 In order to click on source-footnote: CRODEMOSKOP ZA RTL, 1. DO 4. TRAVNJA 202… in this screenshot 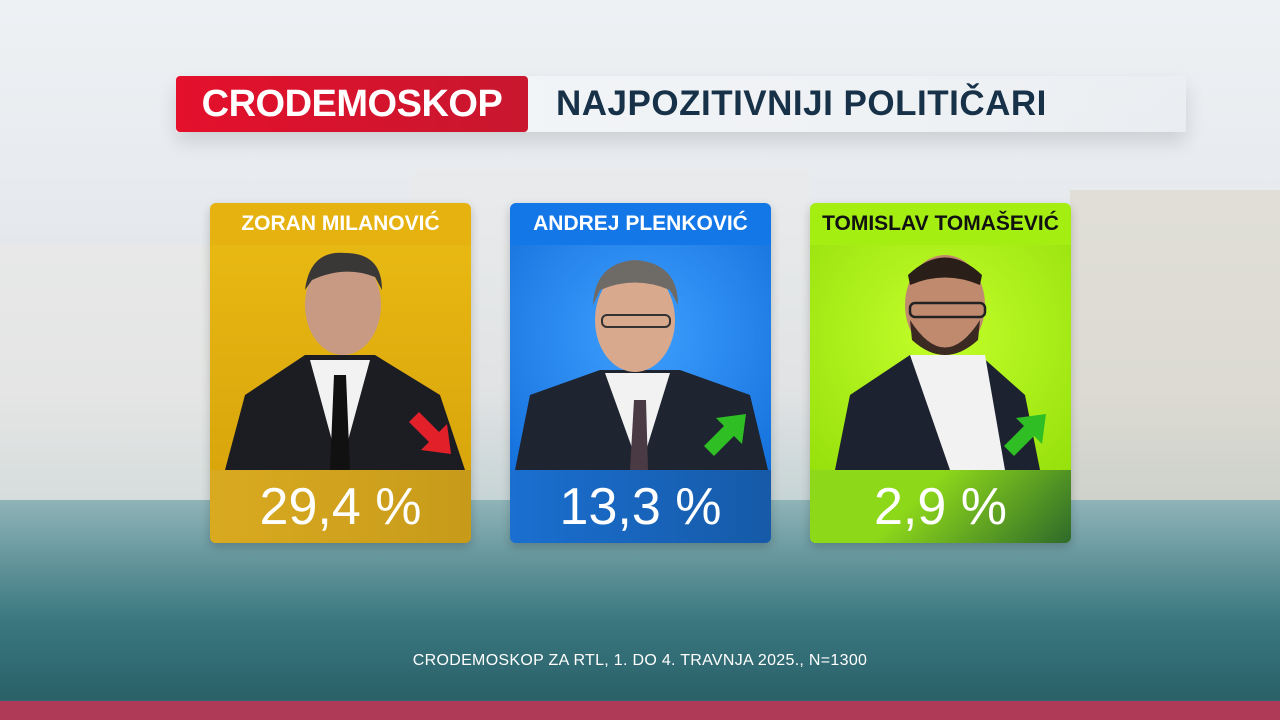, I will do `click(640, 660)`.